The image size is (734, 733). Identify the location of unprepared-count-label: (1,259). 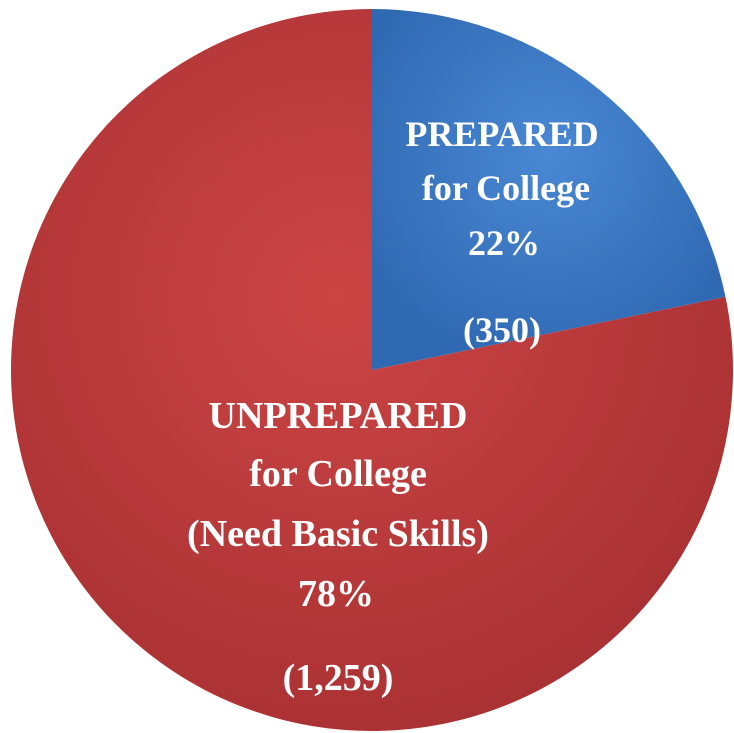
(338, 678).